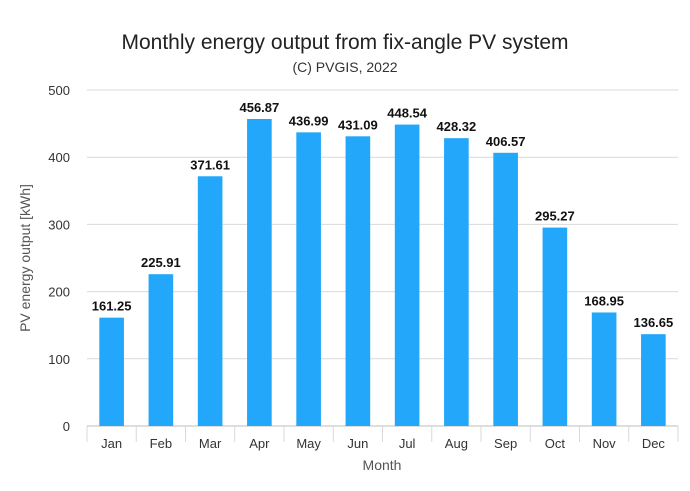 Image resolution: width=690 pixels, height=491 pixels. What do you see at coordinates (604, 300) in the screenshot?
I see `data-label: 168.95` at bounding box center [604, 300].